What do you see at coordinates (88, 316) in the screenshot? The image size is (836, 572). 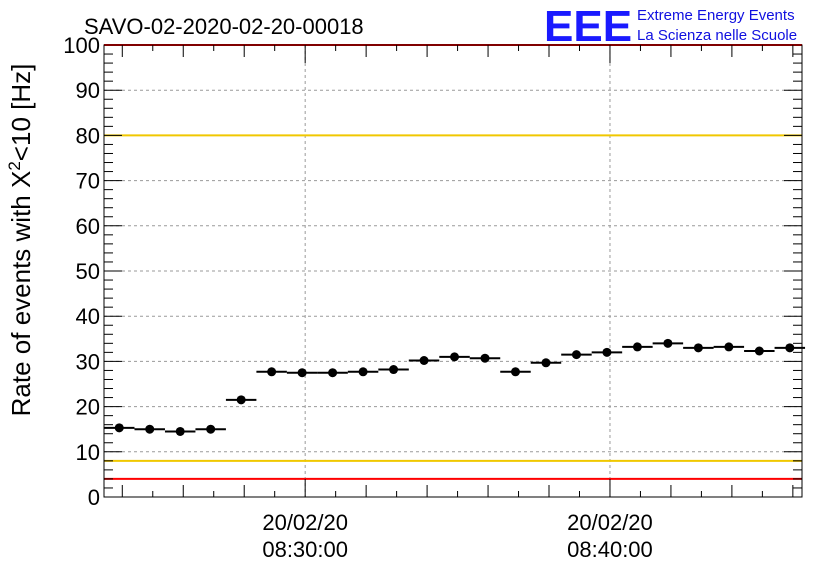 I see `y-tick-label: 40` at bounding box center [88, 316].